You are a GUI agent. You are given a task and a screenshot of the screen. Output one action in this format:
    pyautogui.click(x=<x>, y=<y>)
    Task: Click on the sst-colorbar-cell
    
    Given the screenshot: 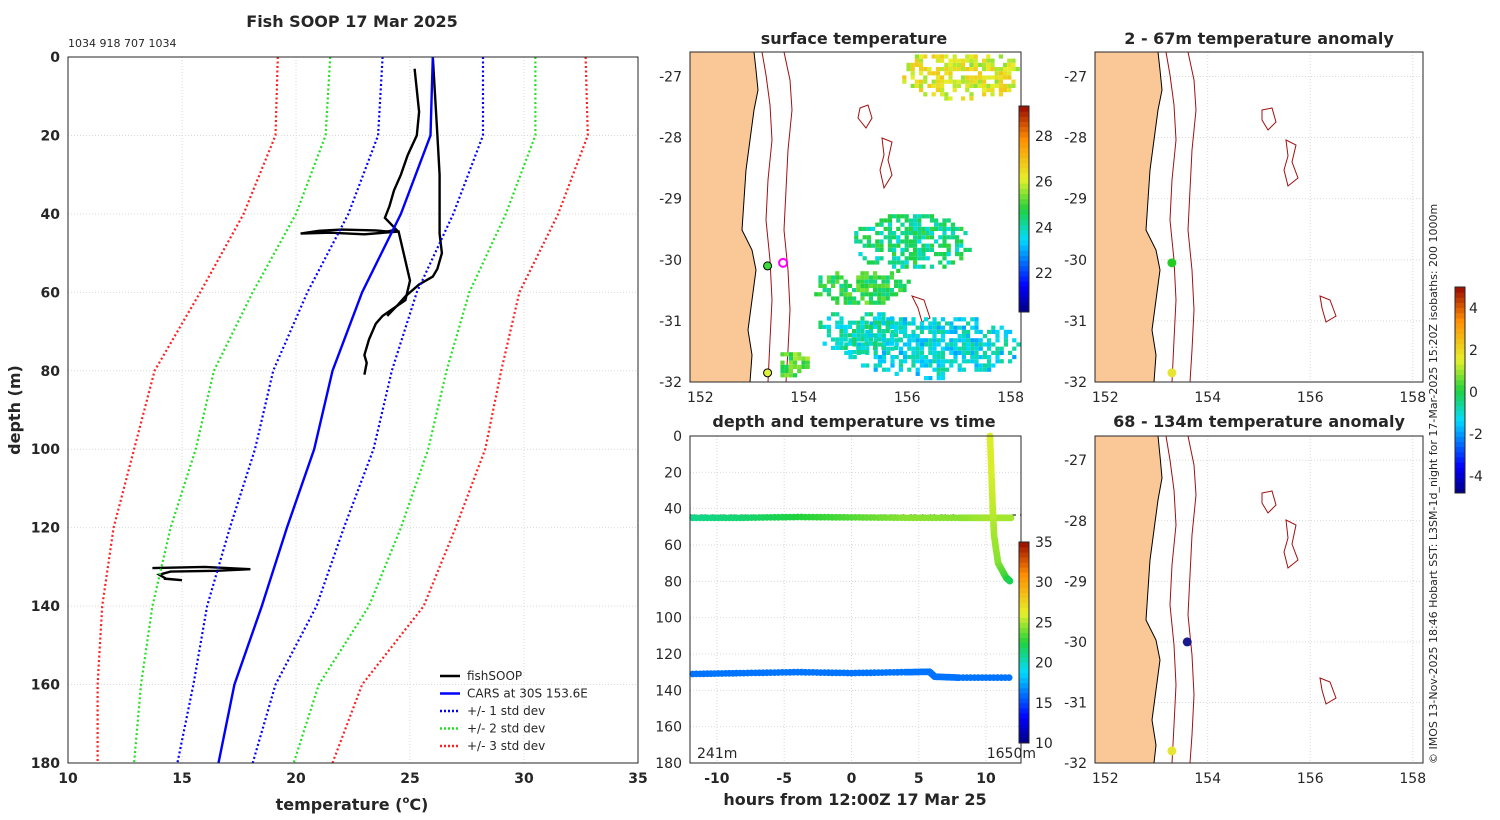 What is the action you would take?
    pyautogui.click(x=1024, y=186)
    